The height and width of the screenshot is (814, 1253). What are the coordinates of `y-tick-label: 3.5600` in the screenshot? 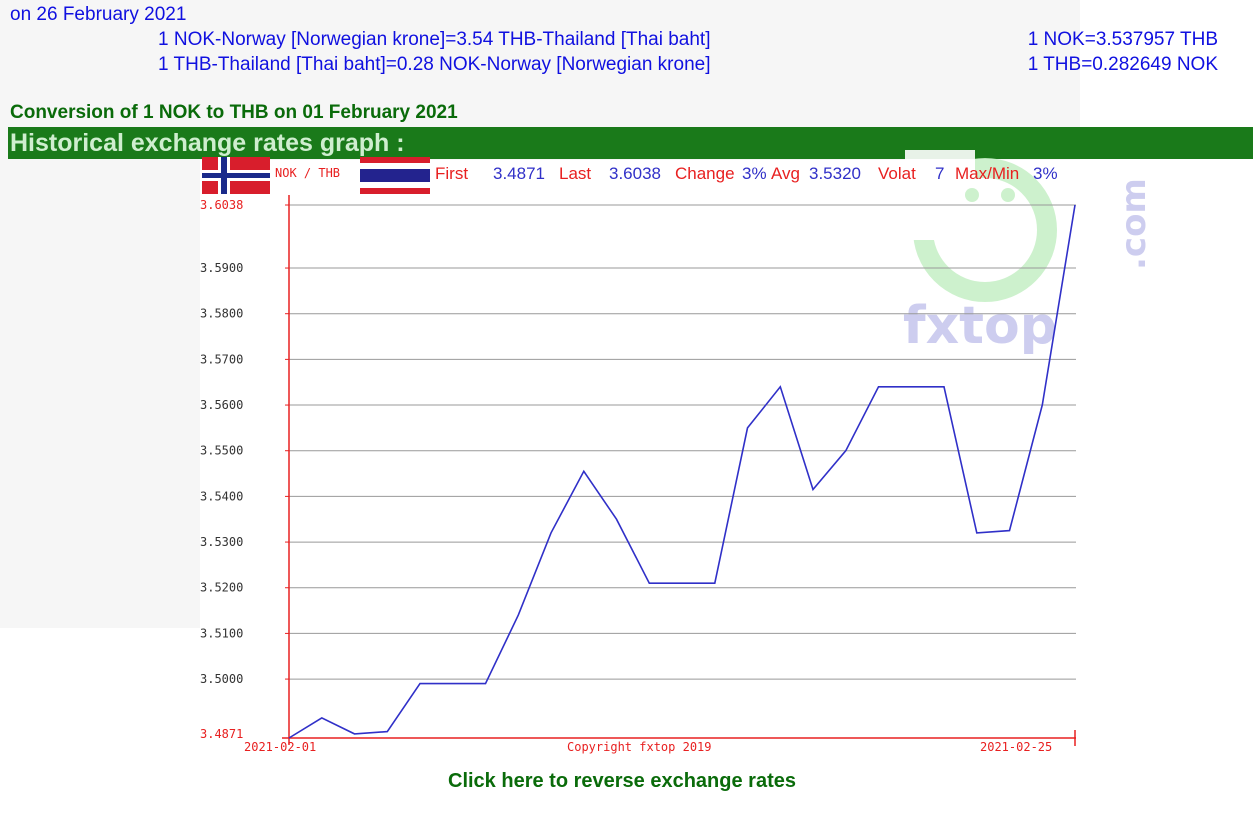 It's located at (221, 405).